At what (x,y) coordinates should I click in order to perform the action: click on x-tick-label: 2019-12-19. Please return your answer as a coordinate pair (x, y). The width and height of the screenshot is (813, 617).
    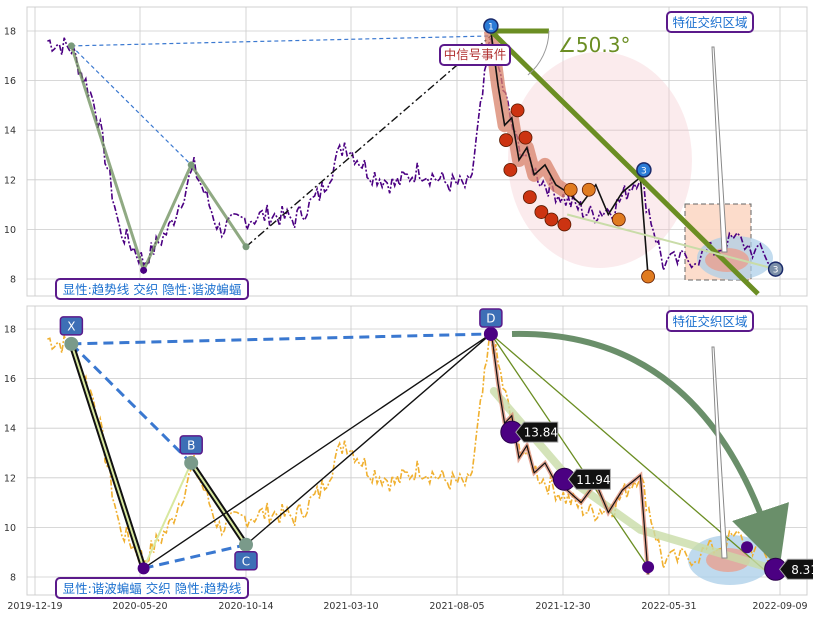
    Looking at the image, I should click on (34, 606).